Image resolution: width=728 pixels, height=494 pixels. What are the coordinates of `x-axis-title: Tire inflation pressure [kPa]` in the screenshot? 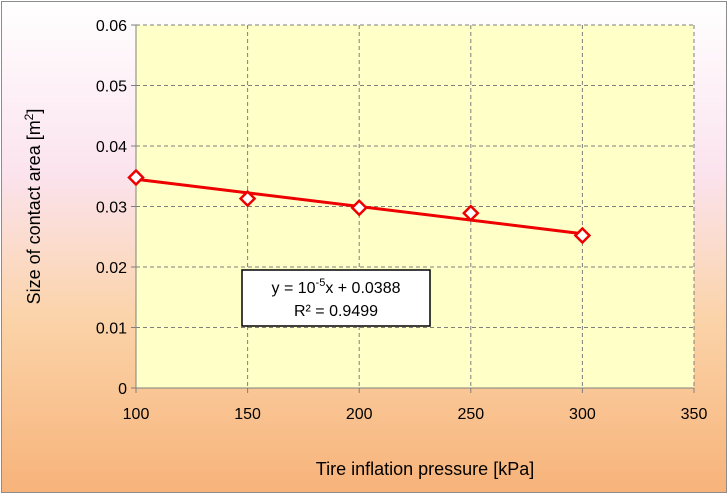 It's located at (425, 469).